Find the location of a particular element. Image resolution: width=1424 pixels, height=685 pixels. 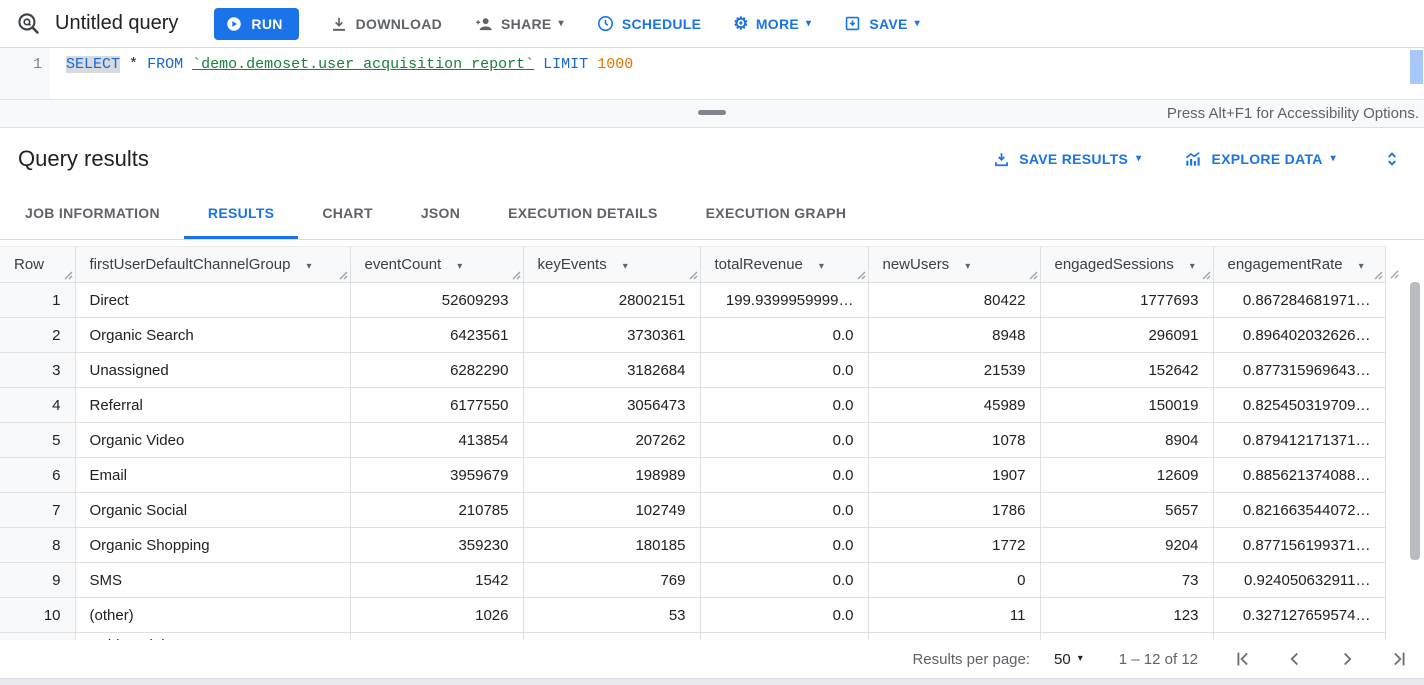

pagination-footer: Results per page: 50 ▾ 1 – 12 of 12 is located at coordinates (712, 659).